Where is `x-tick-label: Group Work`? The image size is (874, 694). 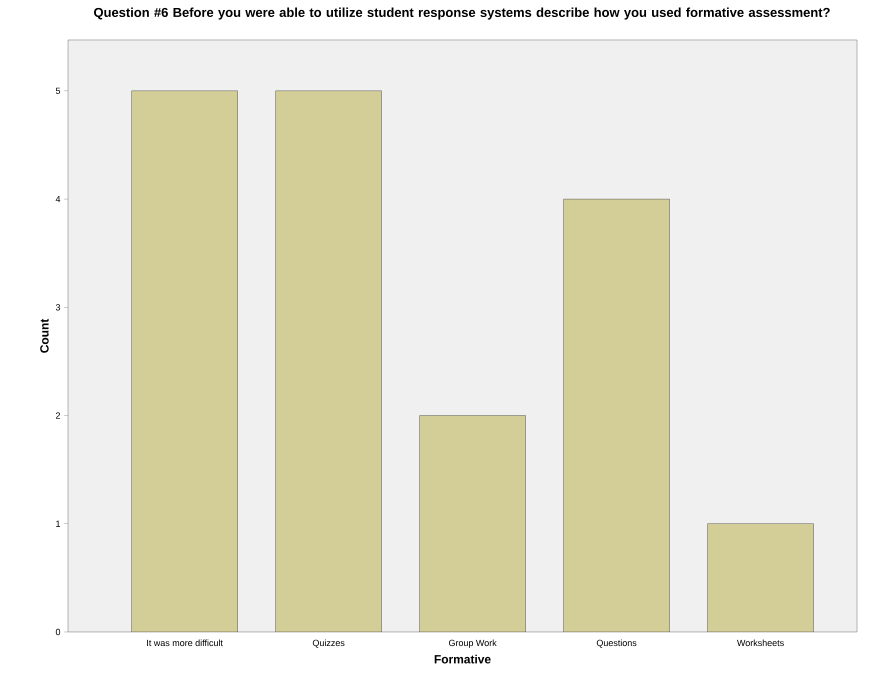
x-tick-label: Group Work is located at coordinates (472, 644).